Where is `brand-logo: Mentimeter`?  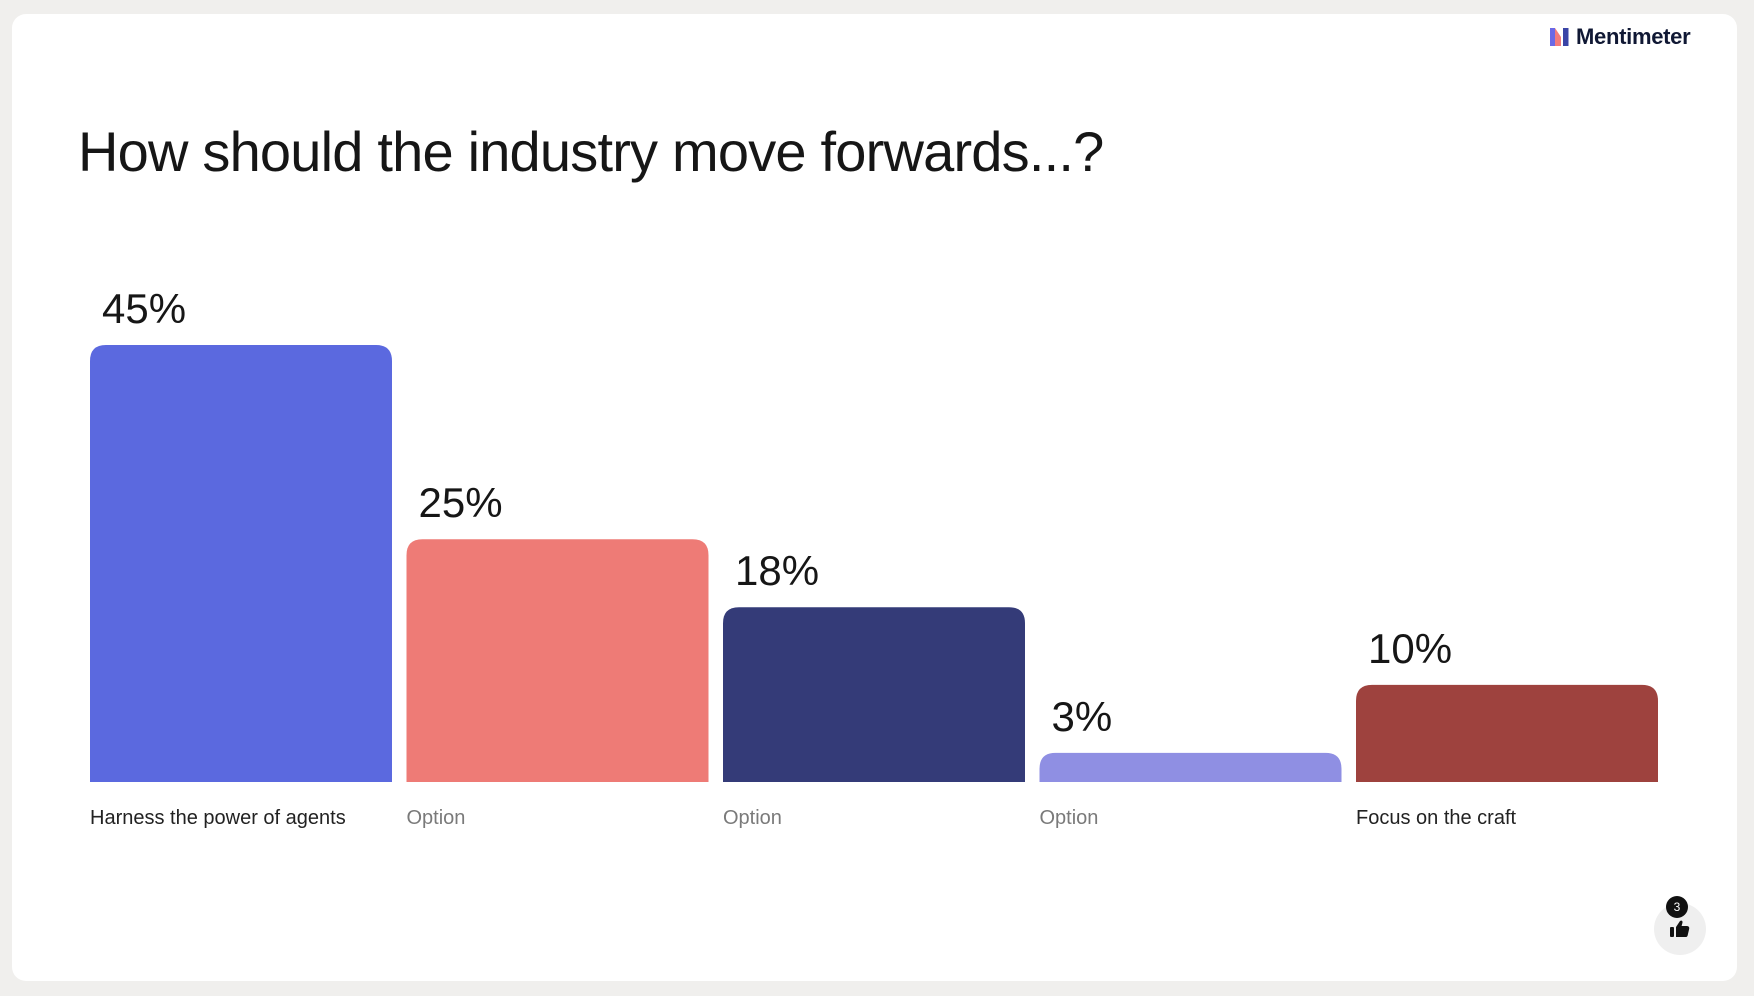
brand-logo: Mentimeter is located at coordinates (1620, 37).